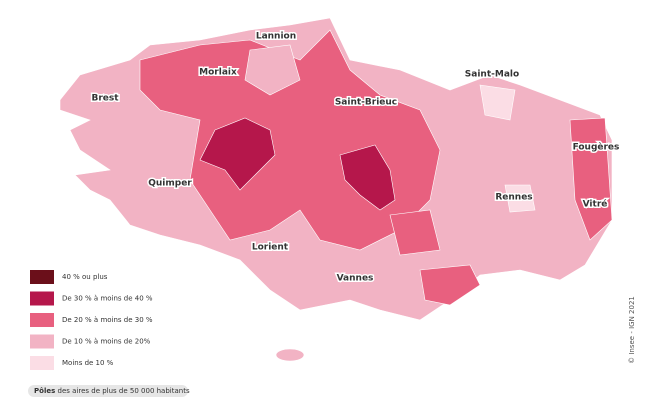 This screenshot has height=404, width=650. What do you see at coordinates (105, 99) in the screenshot?
I see `city-label: Brest` at bounding box center [105, 99].